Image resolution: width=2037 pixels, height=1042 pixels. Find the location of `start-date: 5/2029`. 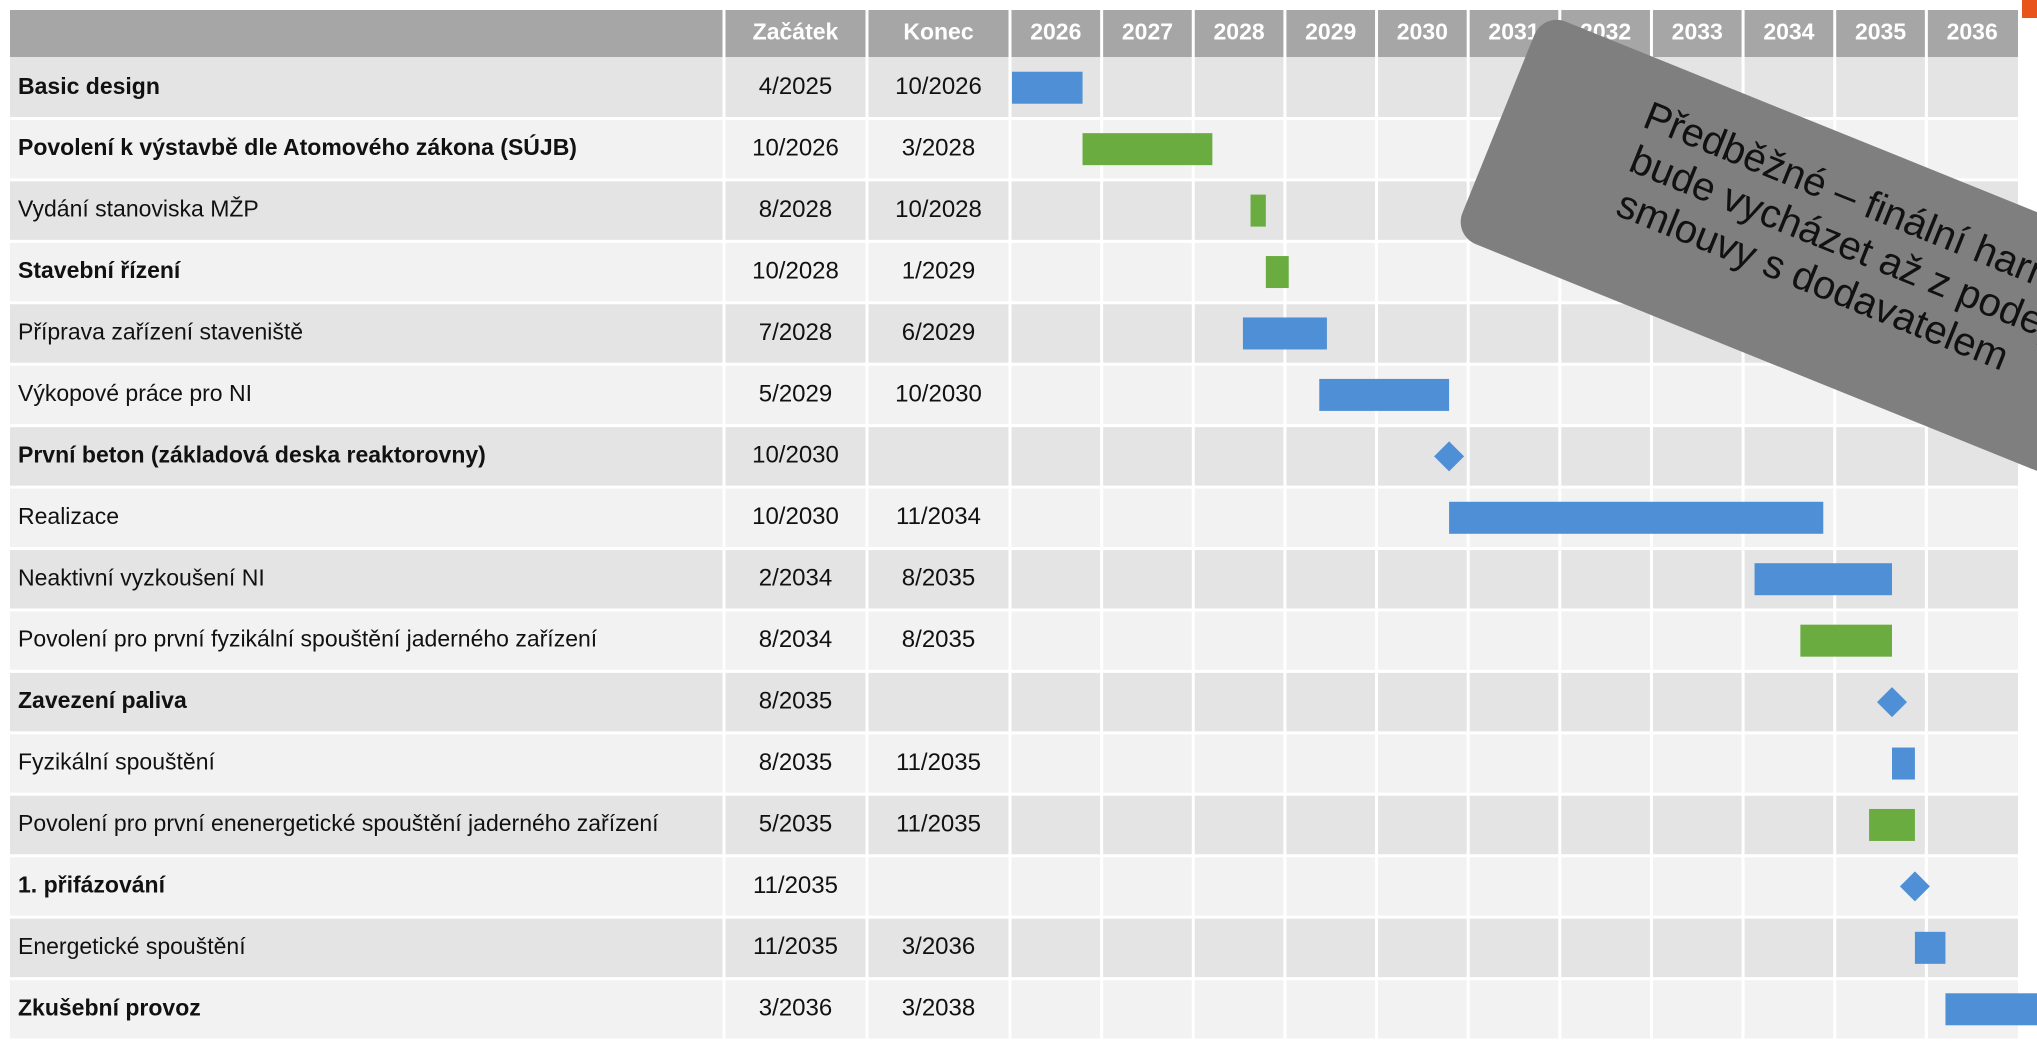

start-date: 5/2029 is located at coordinates (795, 393).